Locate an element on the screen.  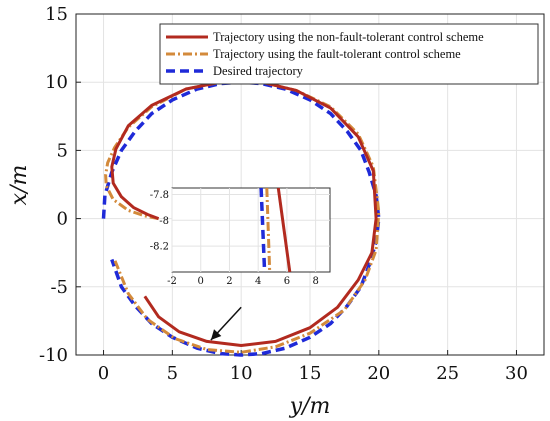
y-tick-label: 15 is located at coordinates (56, 14).